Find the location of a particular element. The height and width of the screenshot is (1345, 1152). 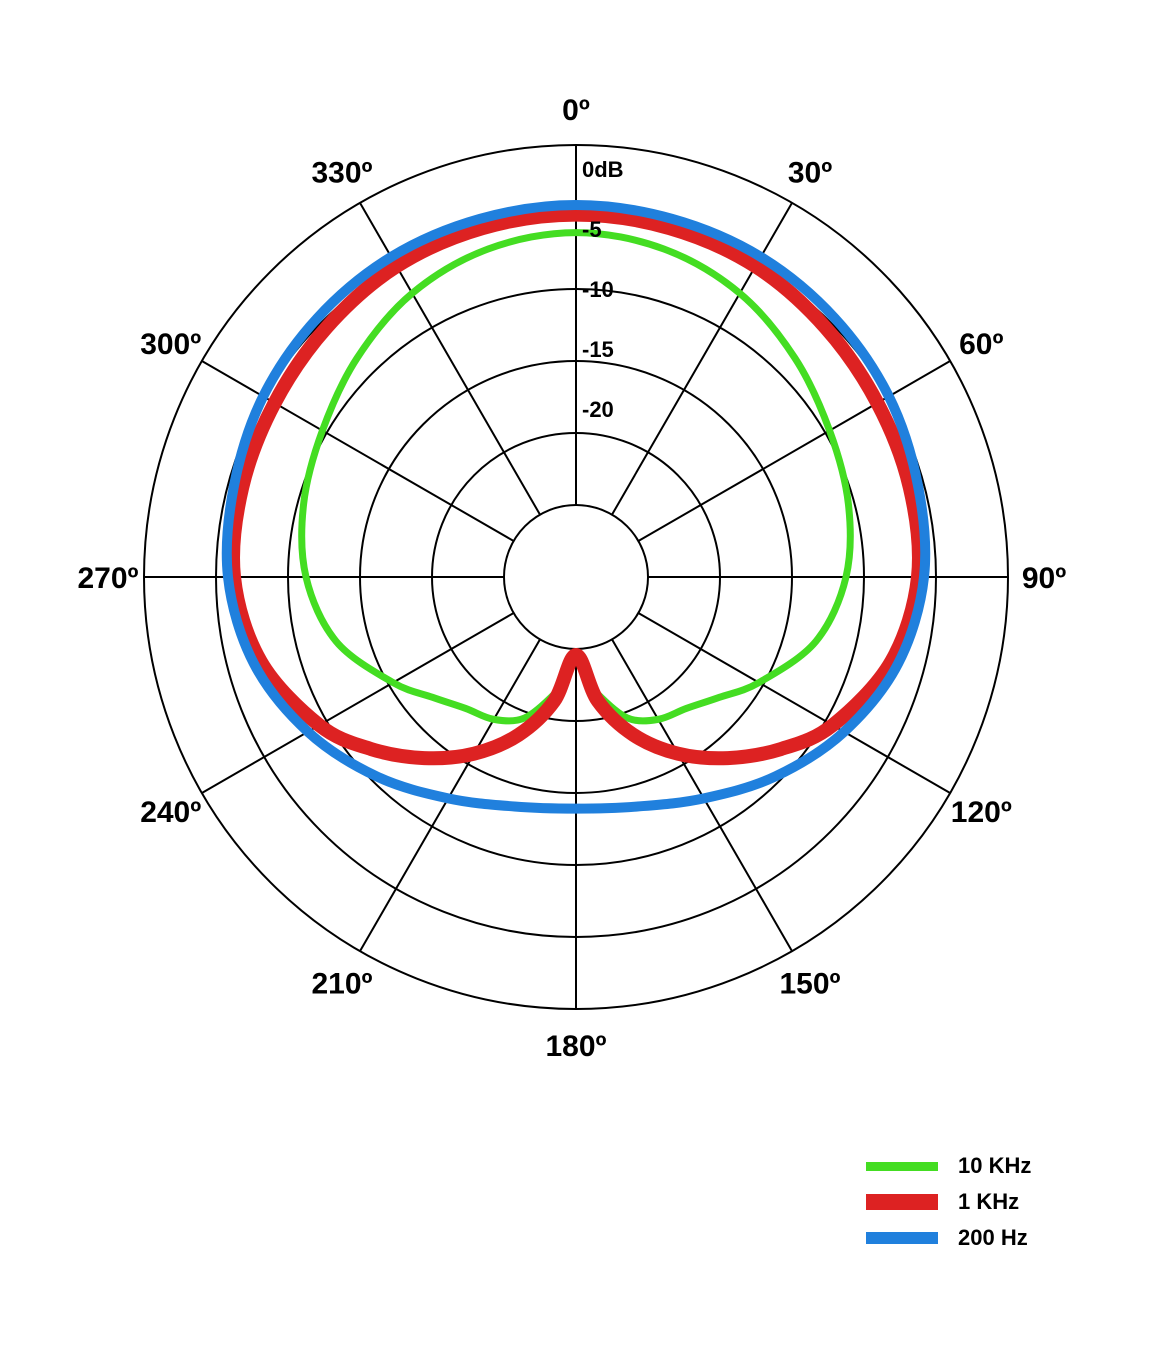

db-tick-1: -5 is located at coordinates (592, 229).